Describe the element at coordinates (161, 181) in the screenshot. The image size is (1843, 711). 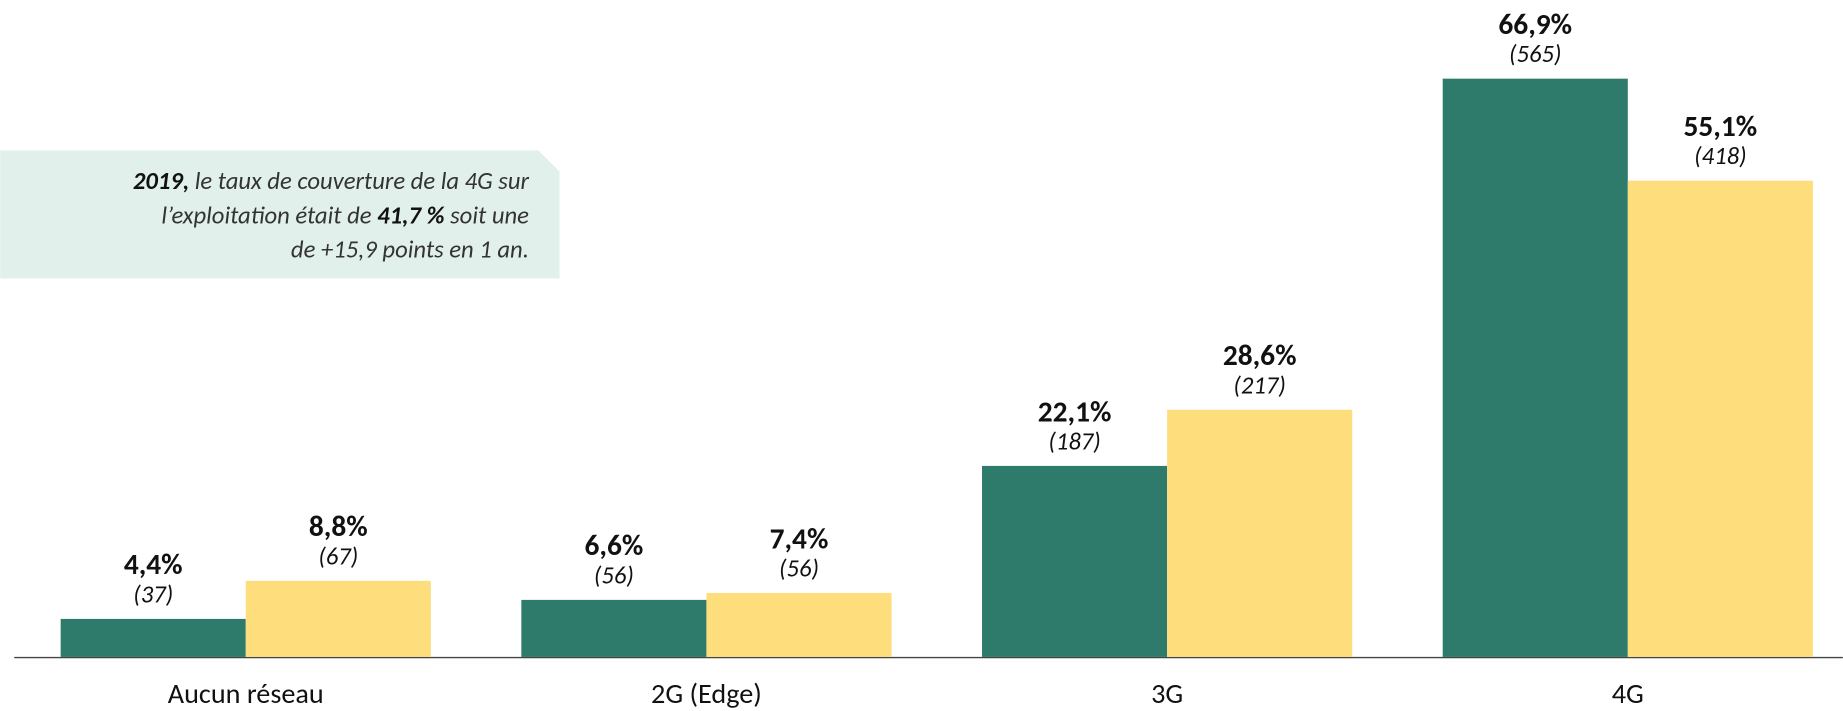
I see `annotation-text: 2019,` at that location.